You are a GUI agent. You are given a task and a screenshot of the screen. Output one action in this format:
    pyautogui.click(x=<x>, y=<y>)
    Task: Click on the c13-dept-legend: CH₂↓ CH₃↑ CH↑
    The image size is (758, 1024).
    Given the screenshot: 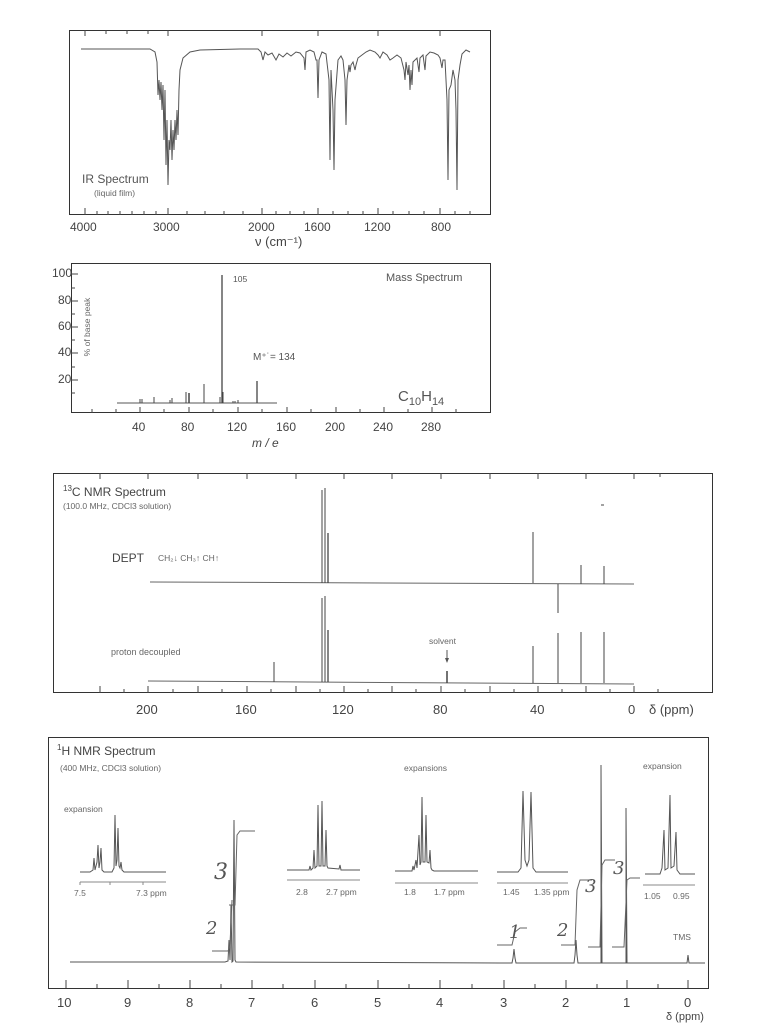 What is the action you would take?
    pyautogui.click(x=189, y=558)
    